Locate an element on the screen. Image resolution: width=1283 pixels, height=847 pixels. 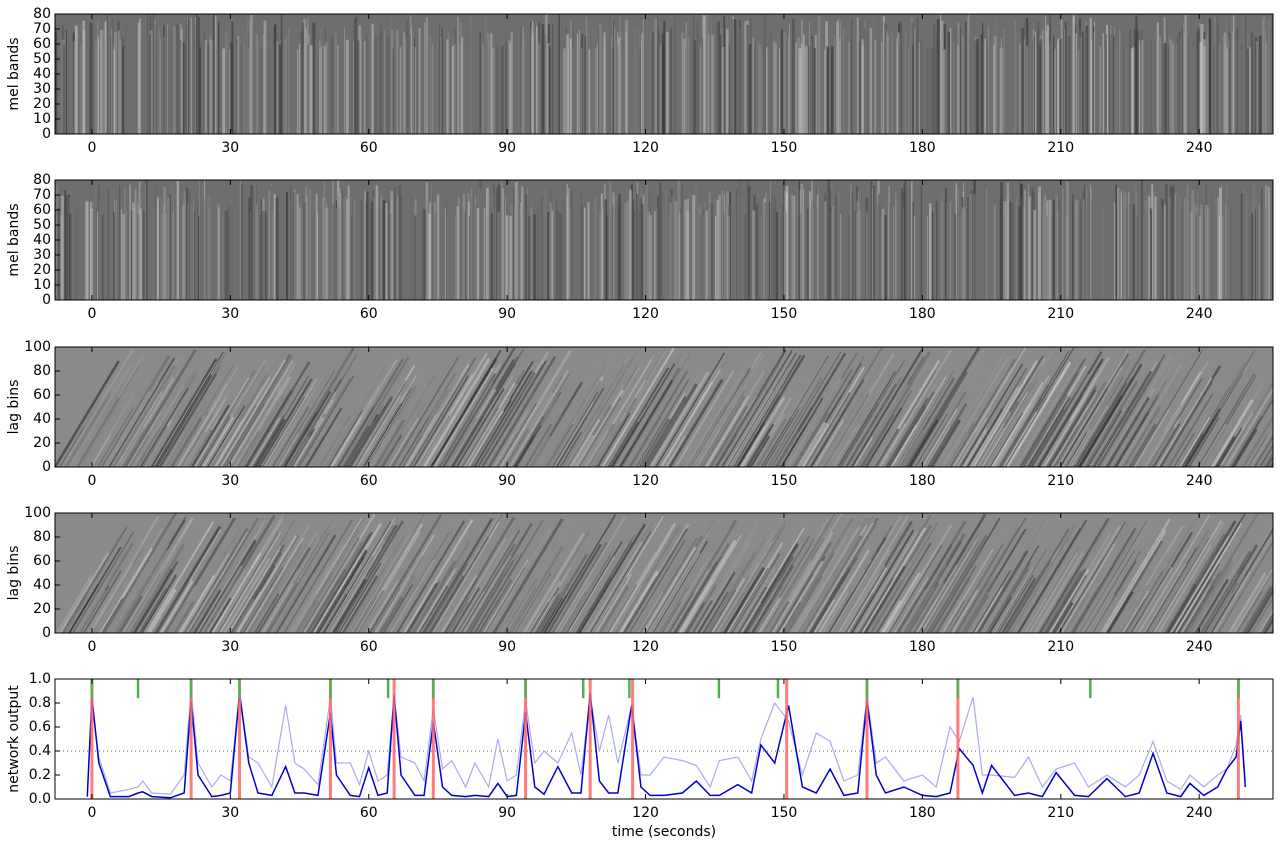
x-tick-label: 240 is located at coordinates (1199, 314).